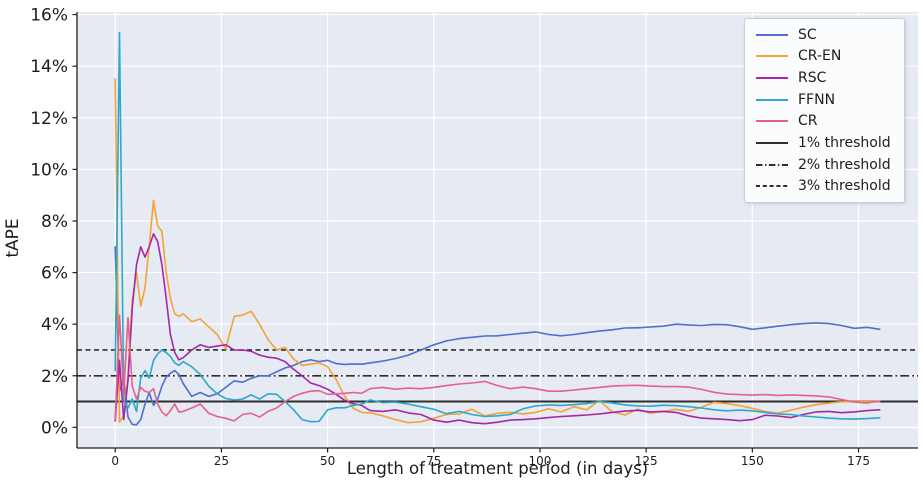 Image resolution: width=923 pixels, height=493 pixels. What do you see at coordinates (497, 468) in the screenshot?
I see `x-axis-title: Length of treatment period (in days)` at bounding box center [497, 468].